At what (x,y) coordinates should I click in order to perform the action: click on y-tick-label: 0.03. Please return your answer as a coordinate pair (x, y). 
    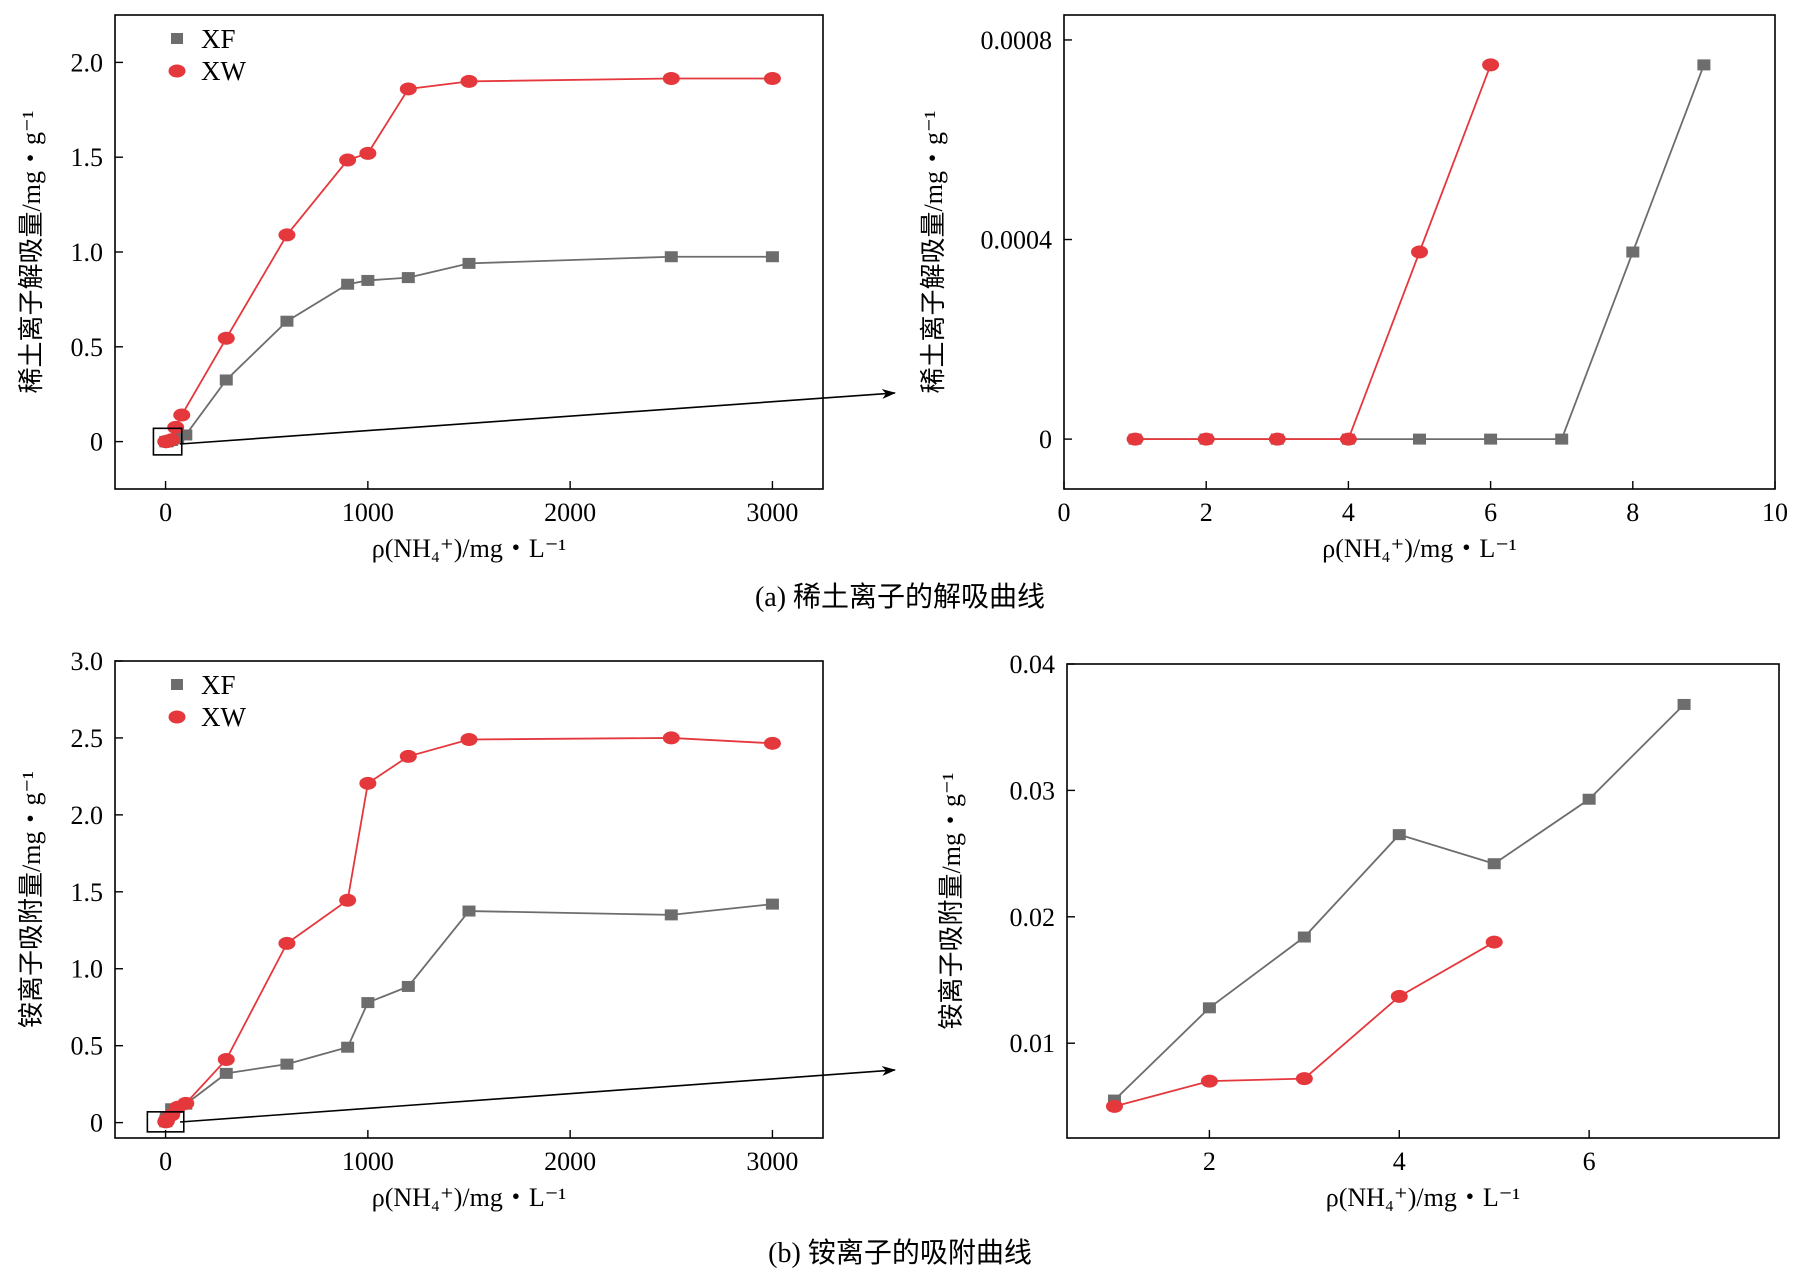
    Looking at the image, I should click on (1033, 790).